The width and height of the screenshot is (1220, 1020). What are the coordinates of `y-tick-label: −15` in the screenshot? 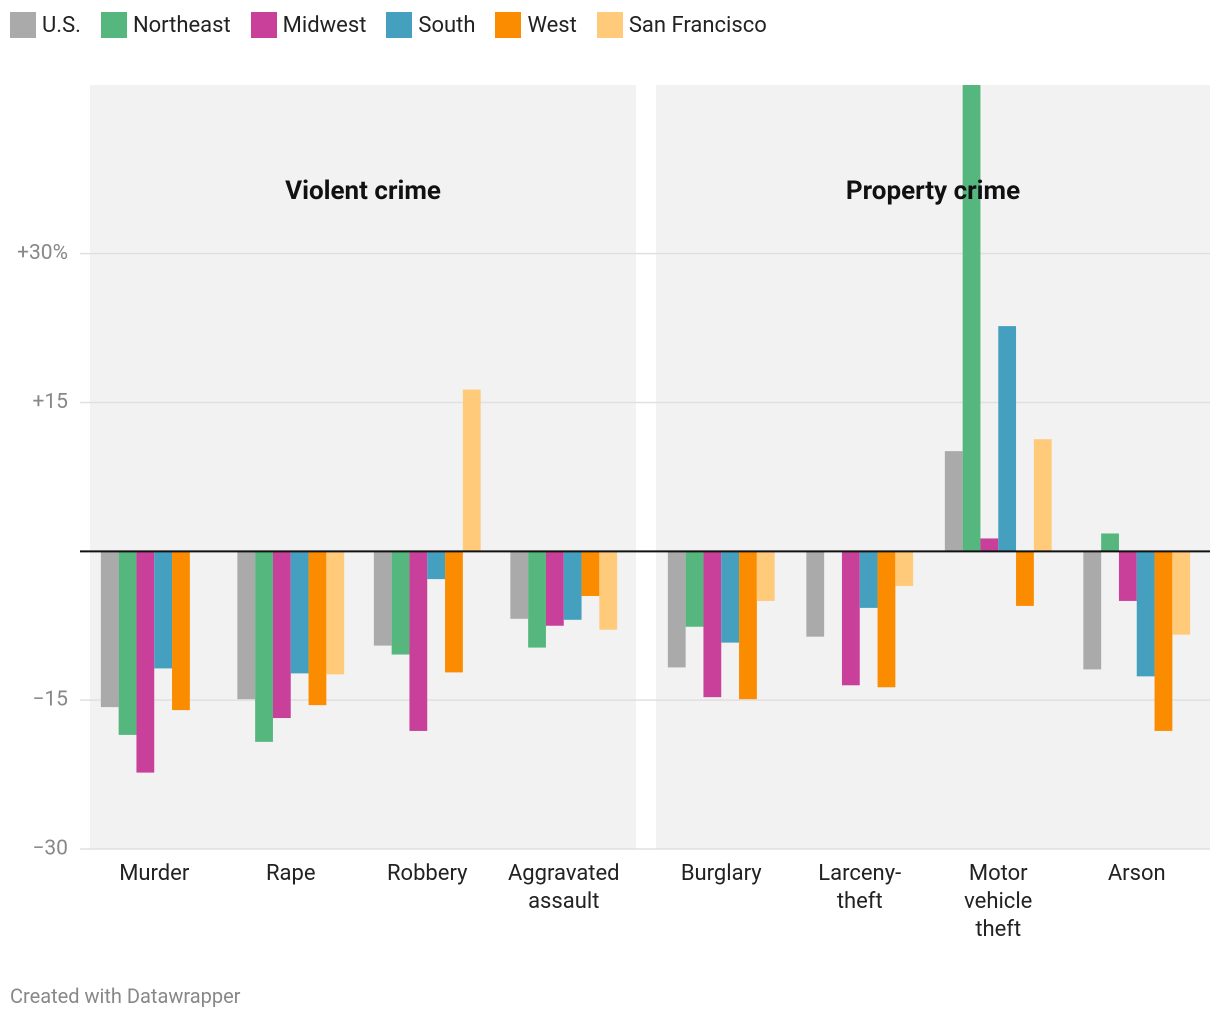 It's located at (50, 700).